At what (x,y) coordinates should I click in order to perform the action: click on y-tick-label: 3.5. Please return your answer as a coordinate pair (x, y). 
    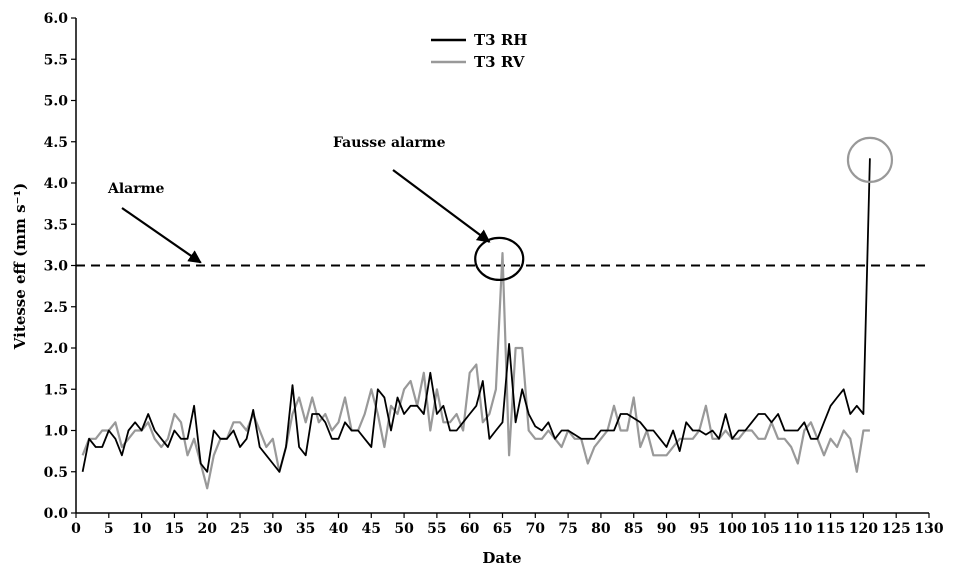
    Looking at the image, I should click on (56, 225).